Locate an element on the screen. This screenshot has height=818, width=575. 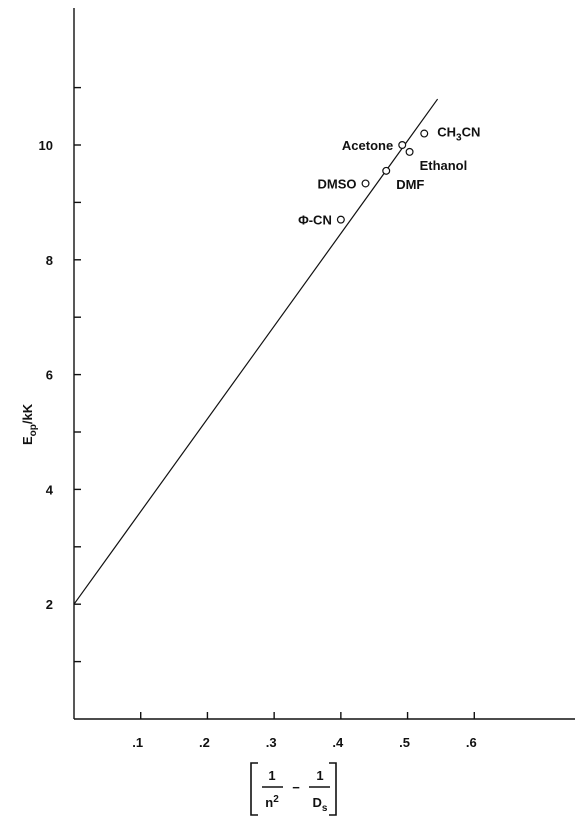
x-axis-right-denominator: Ds is located at coordinates (320, 804).